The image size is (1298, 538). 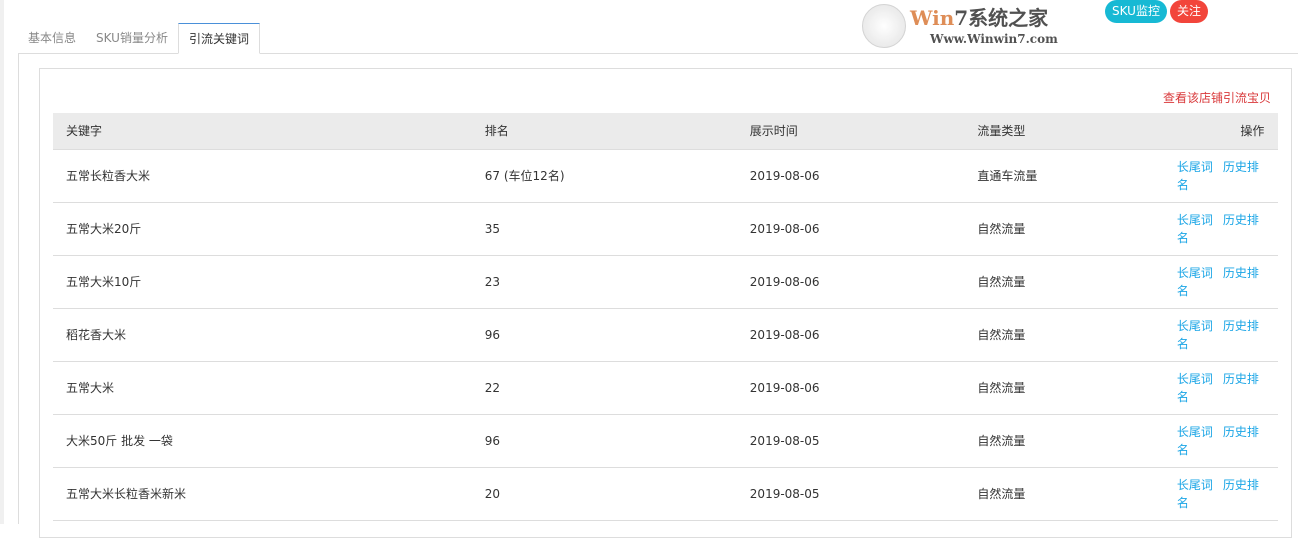 What do you see at coordinates (262, 335) in the screenshot?
I see `keyword-cell: 稻花香大米` at bounding box center [262, 335].